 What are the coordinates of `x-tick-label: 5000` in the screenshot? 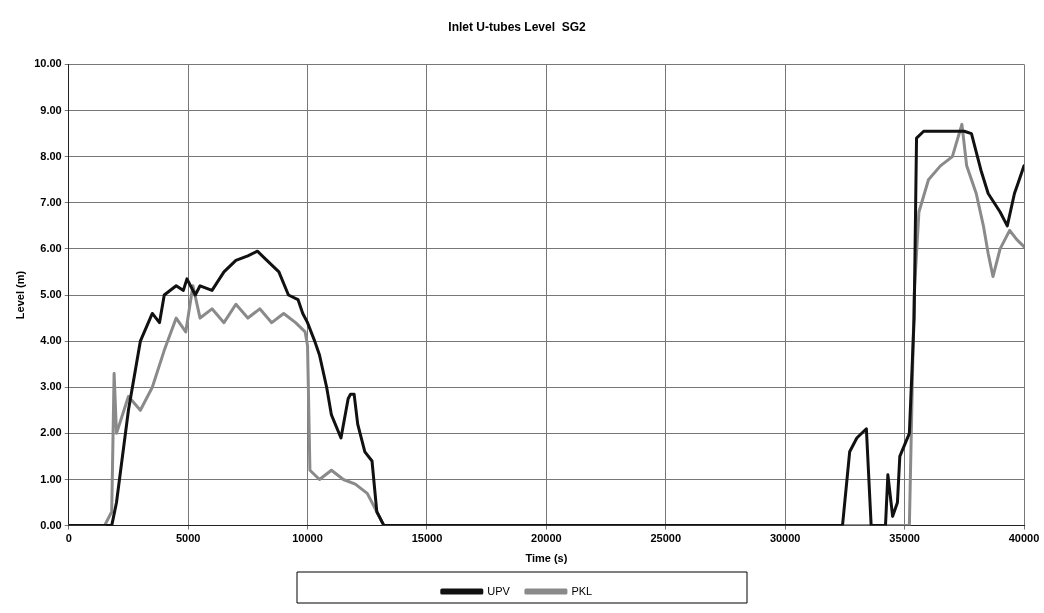 It's located at (188, 538).